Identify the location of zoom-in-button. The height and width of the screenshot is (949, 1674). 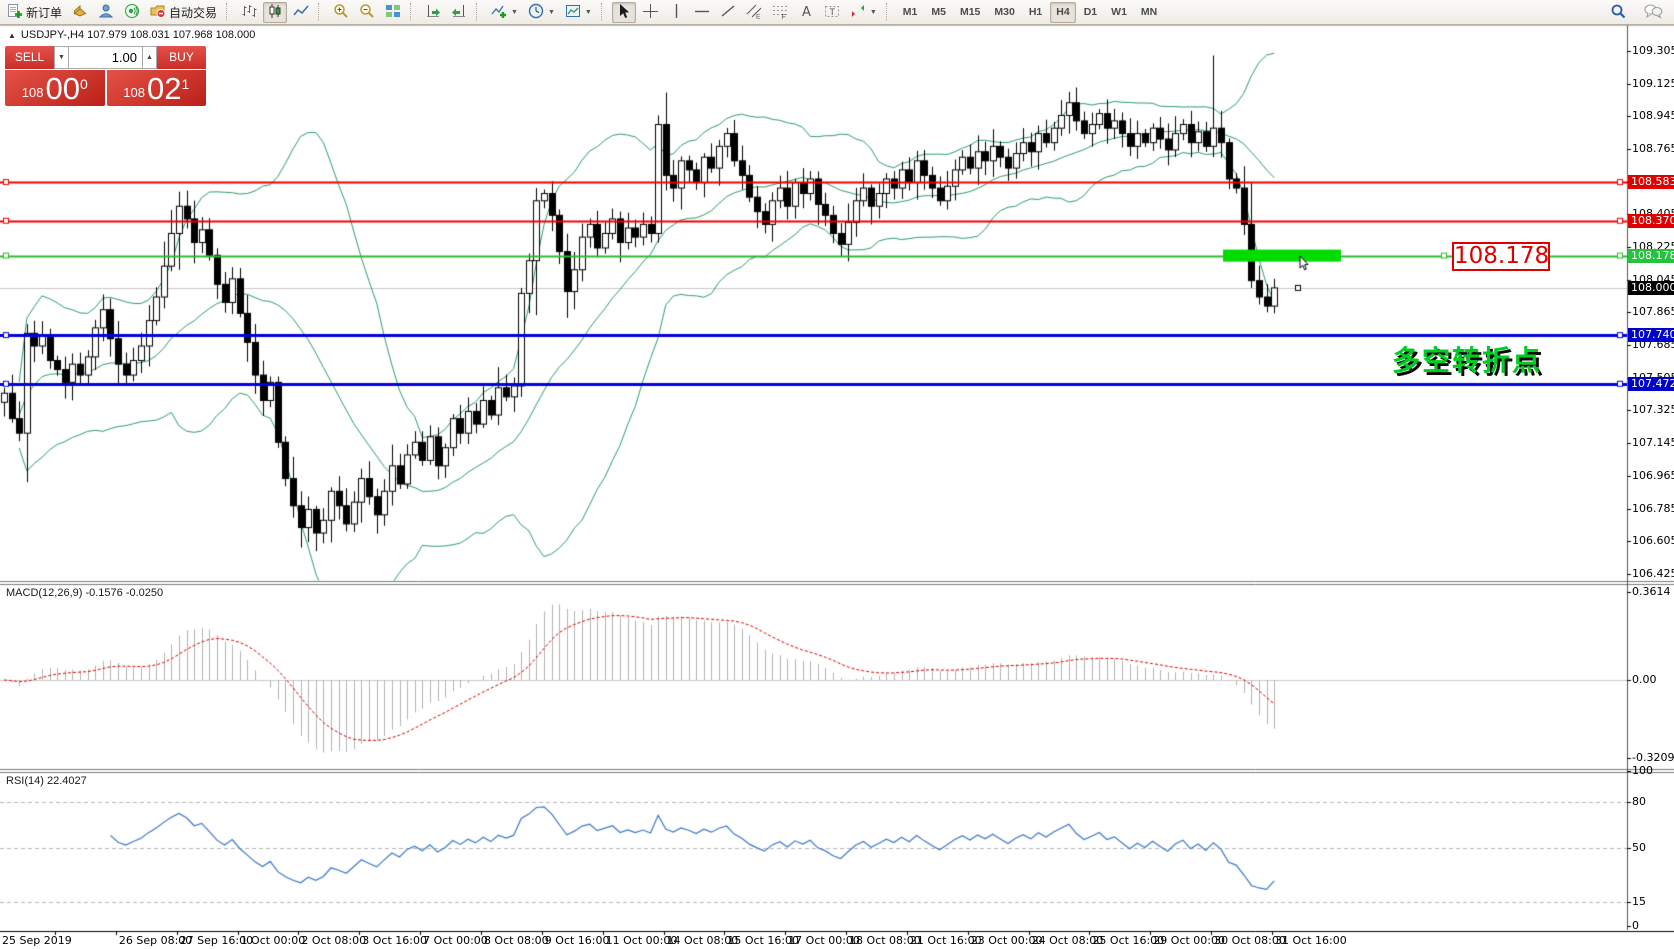
(341, 12).